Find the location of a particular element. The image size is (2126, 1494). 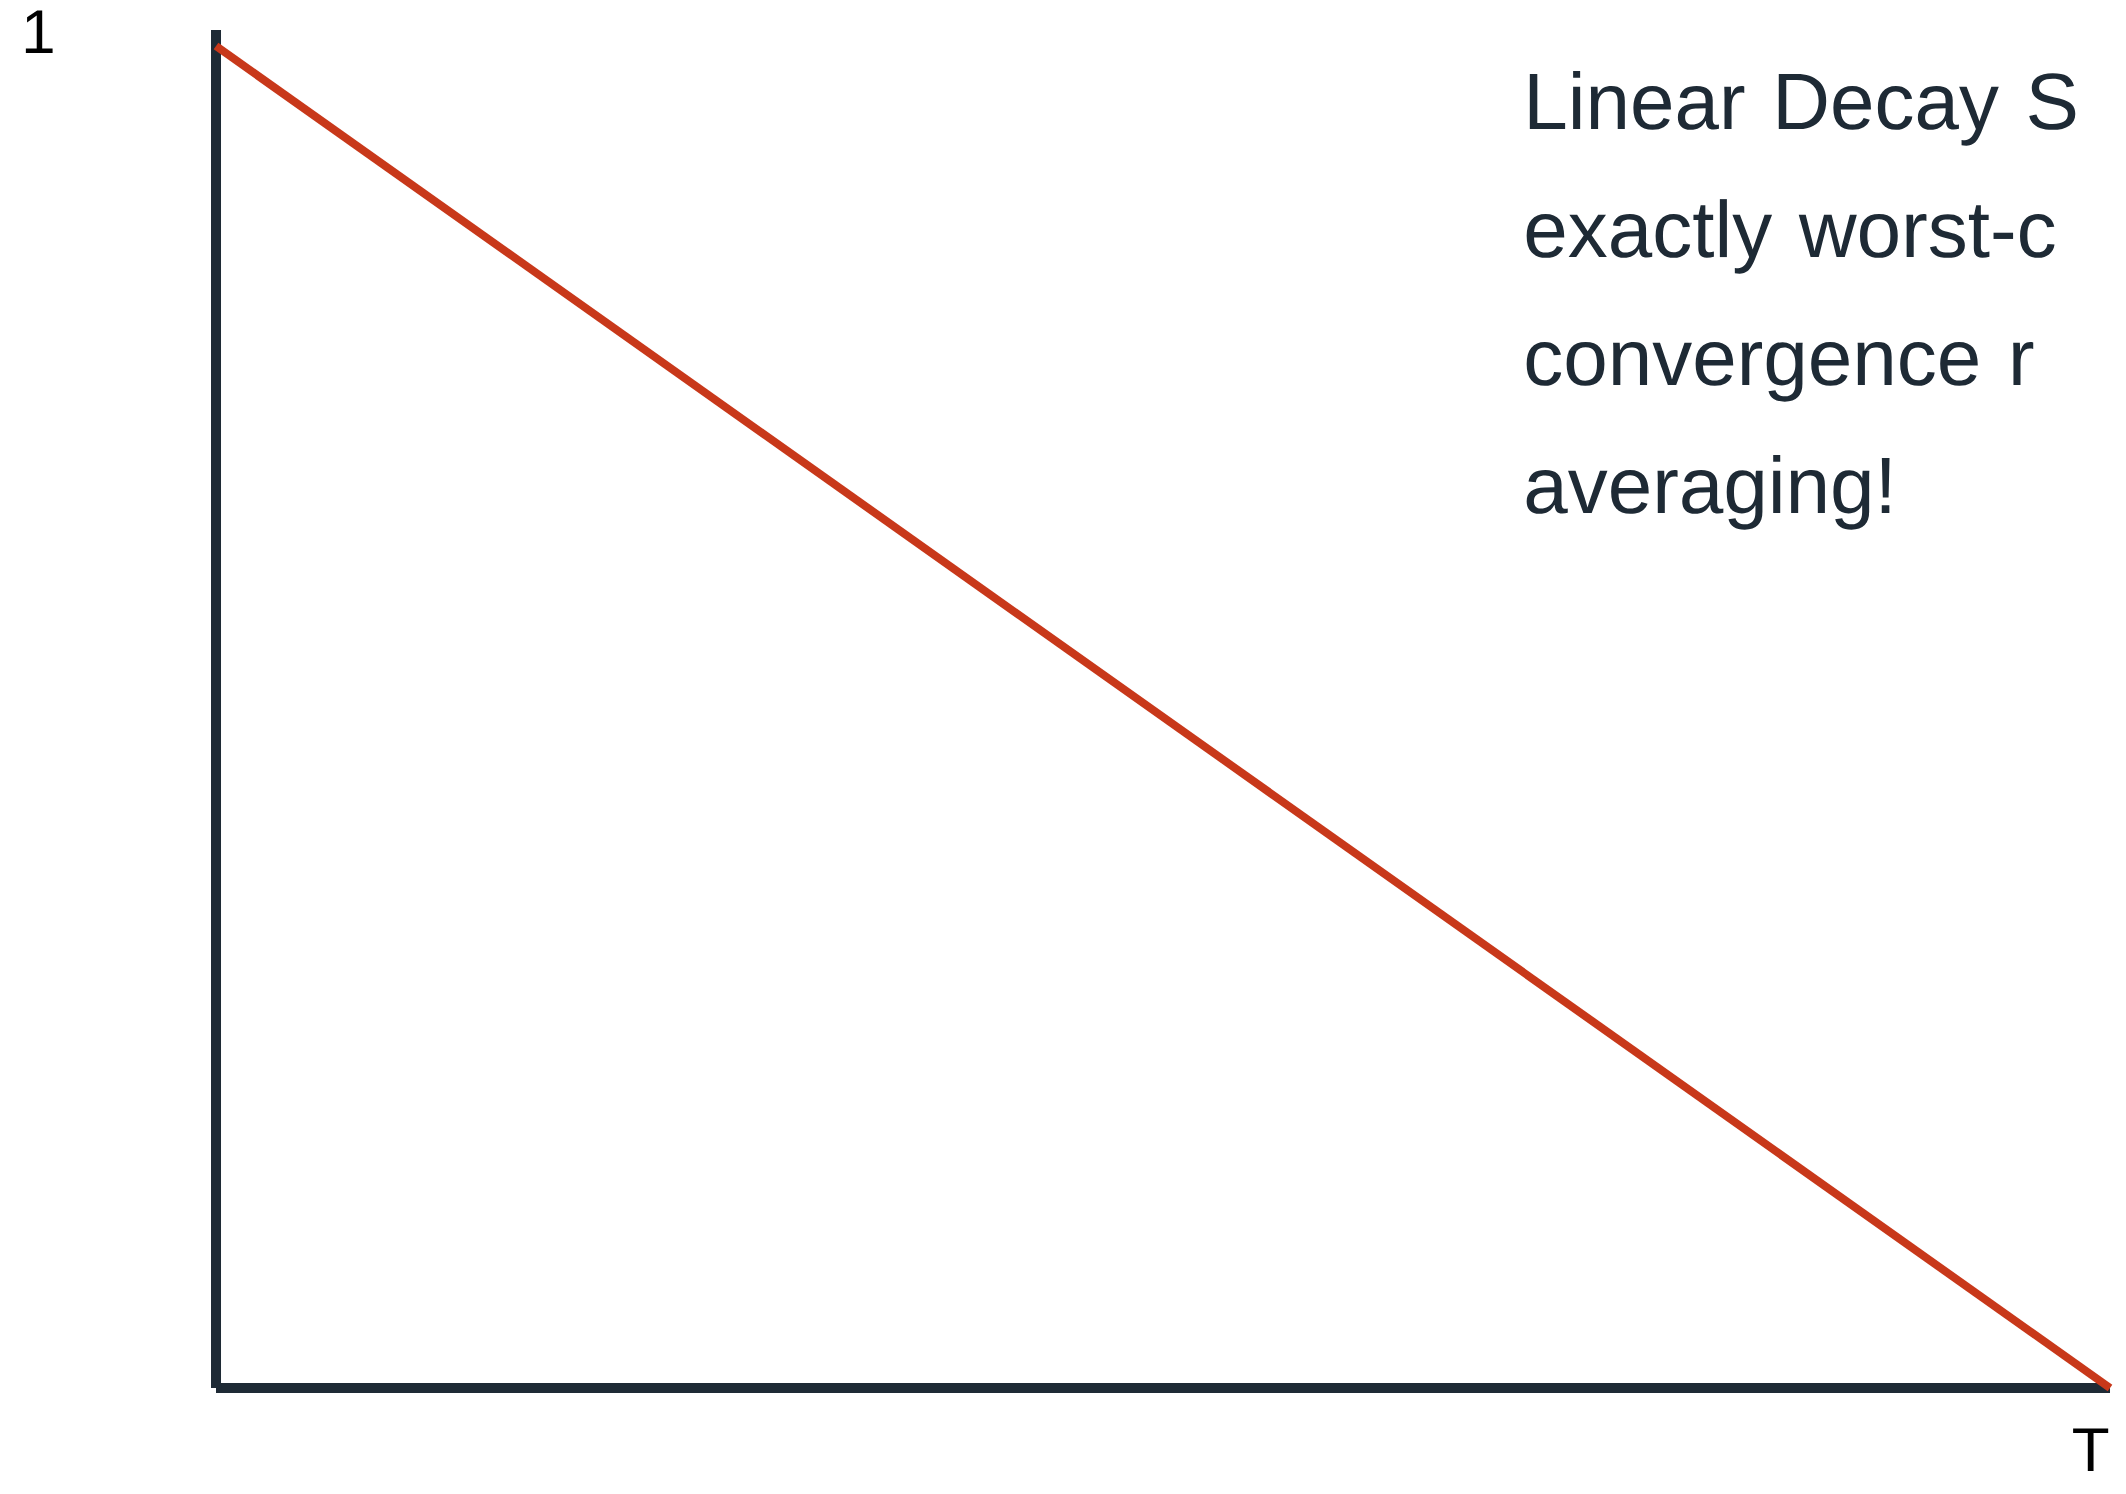

y-axis-title: 1 is located at coordinates (39, 32).